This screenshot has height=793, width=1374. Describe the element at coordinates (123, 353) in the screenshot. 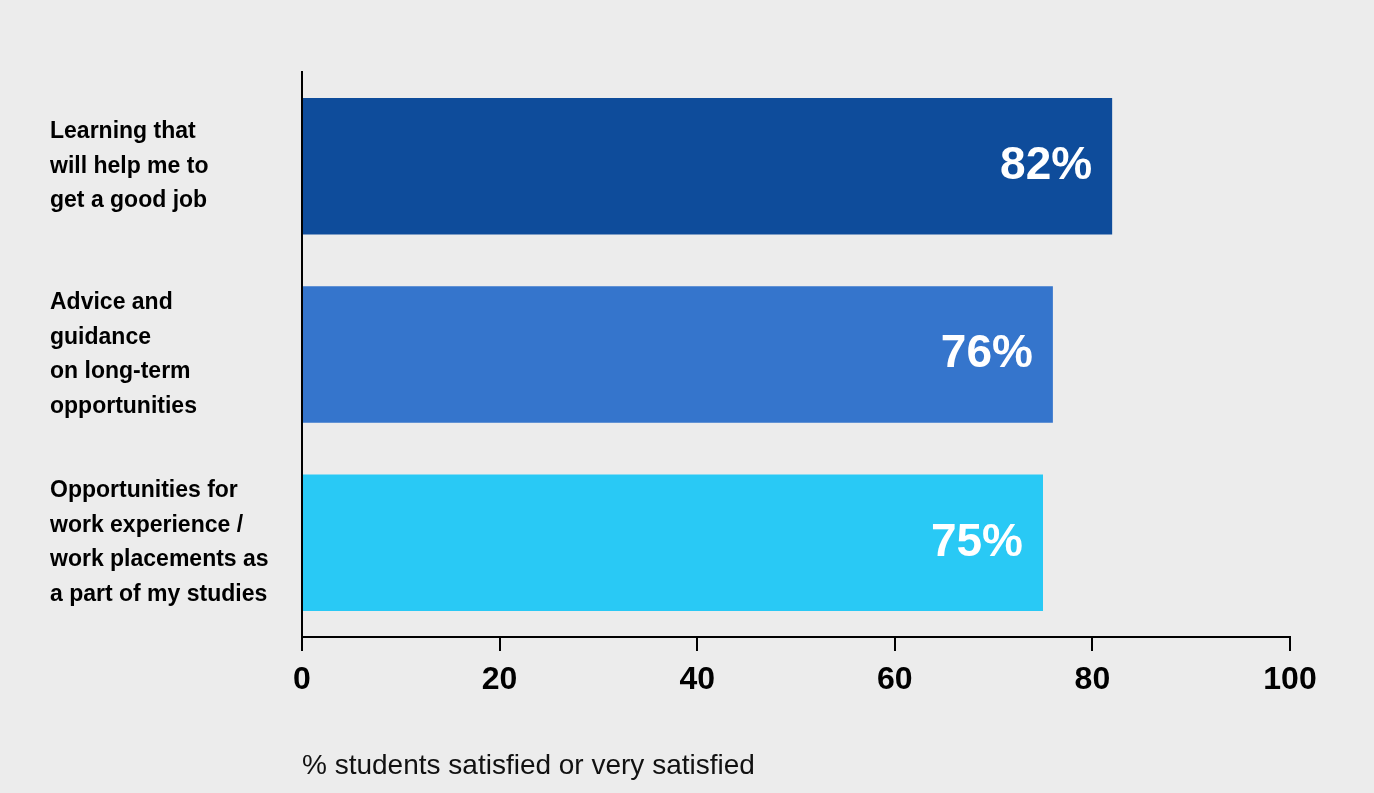

I see `y-tick-label: Advice and guidance on long-term opportunities` at that location.